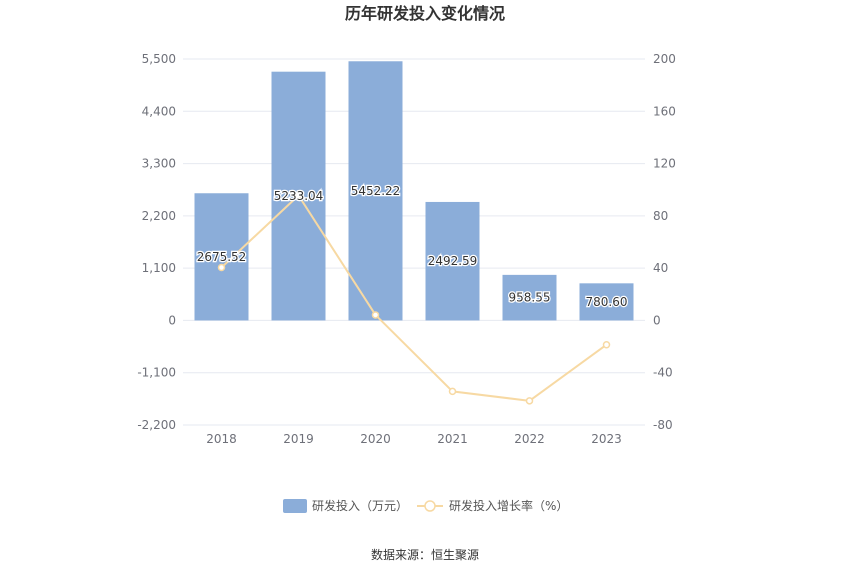  Describe the element at coordinates (664, 242) in the screenshot. I see `y-axis-right: 200 160 120 80 40 0 -40 -80` at that location.